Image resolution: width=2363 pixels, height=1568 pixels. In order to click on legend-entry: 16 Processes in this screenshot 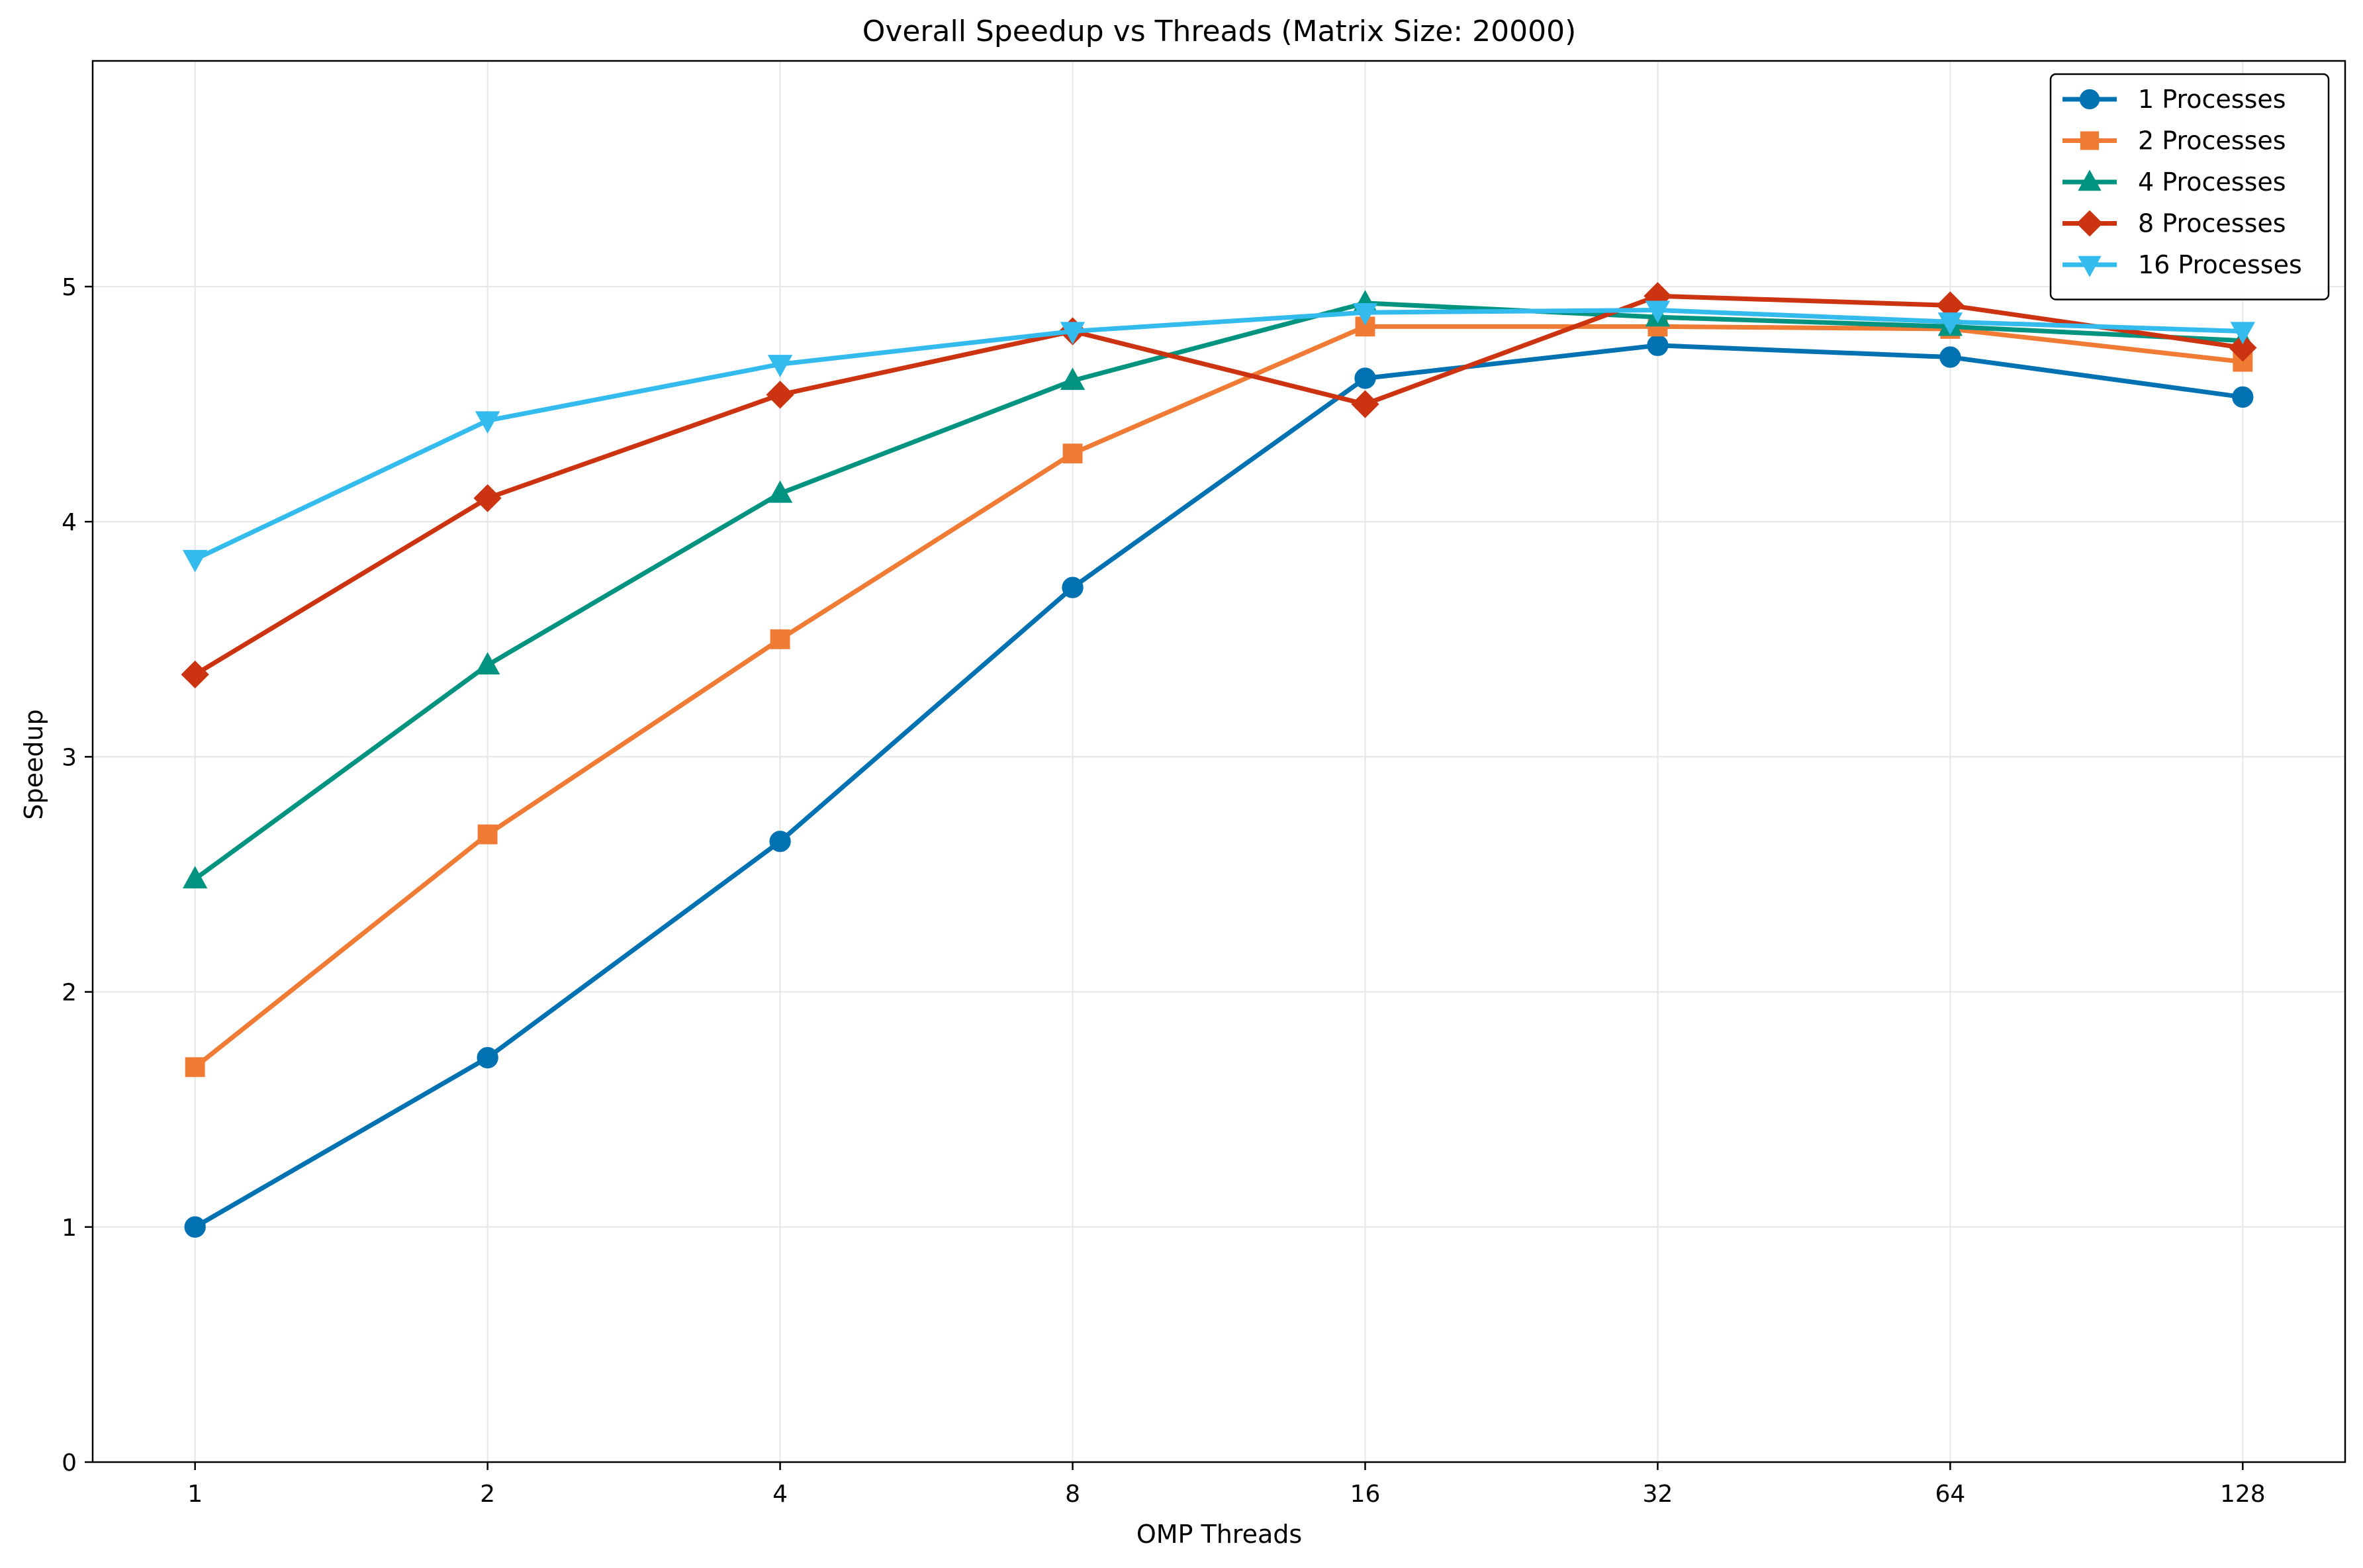, I will do `click(2182, 264)`.